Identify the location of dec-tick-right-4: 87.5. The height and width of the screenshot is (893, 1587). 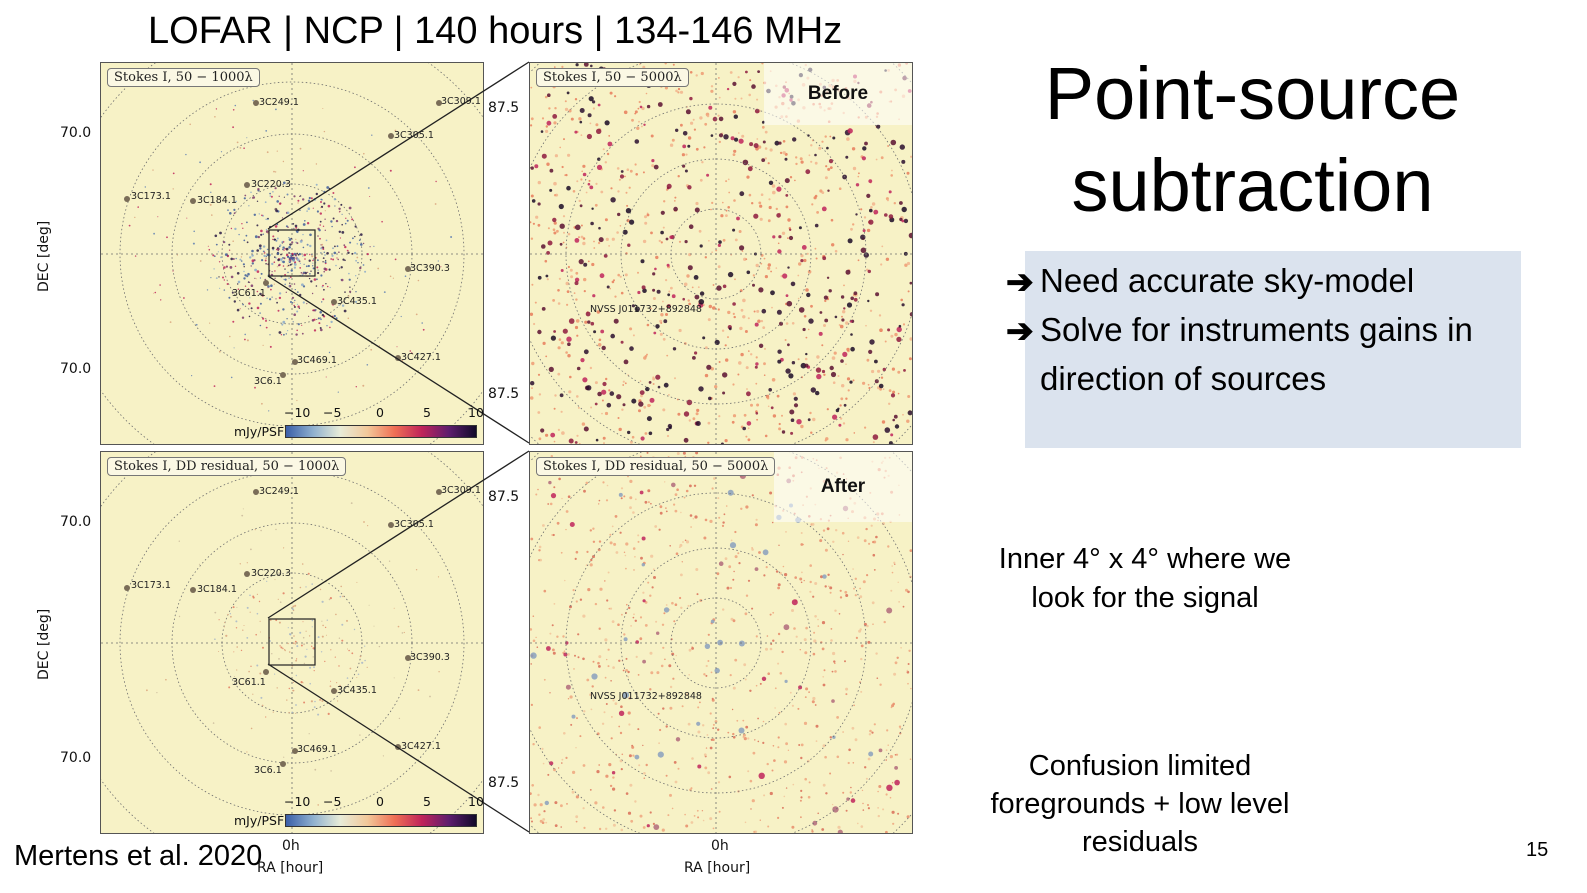
(504, 783).